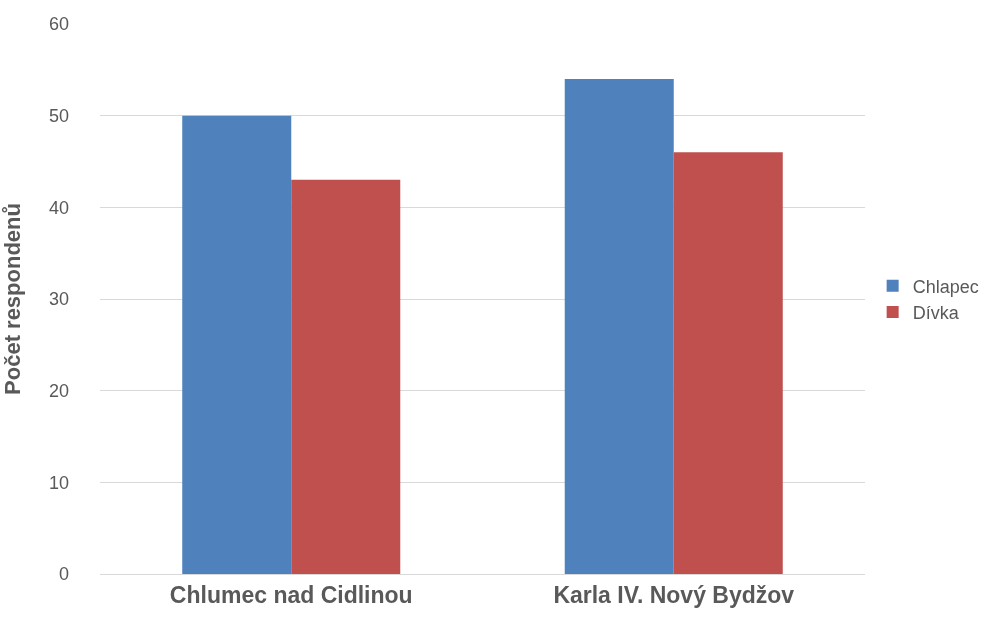 The height and width of the screenshot is (630, 1004). I want to click on y-tick-label: 50, so click(58, 115).